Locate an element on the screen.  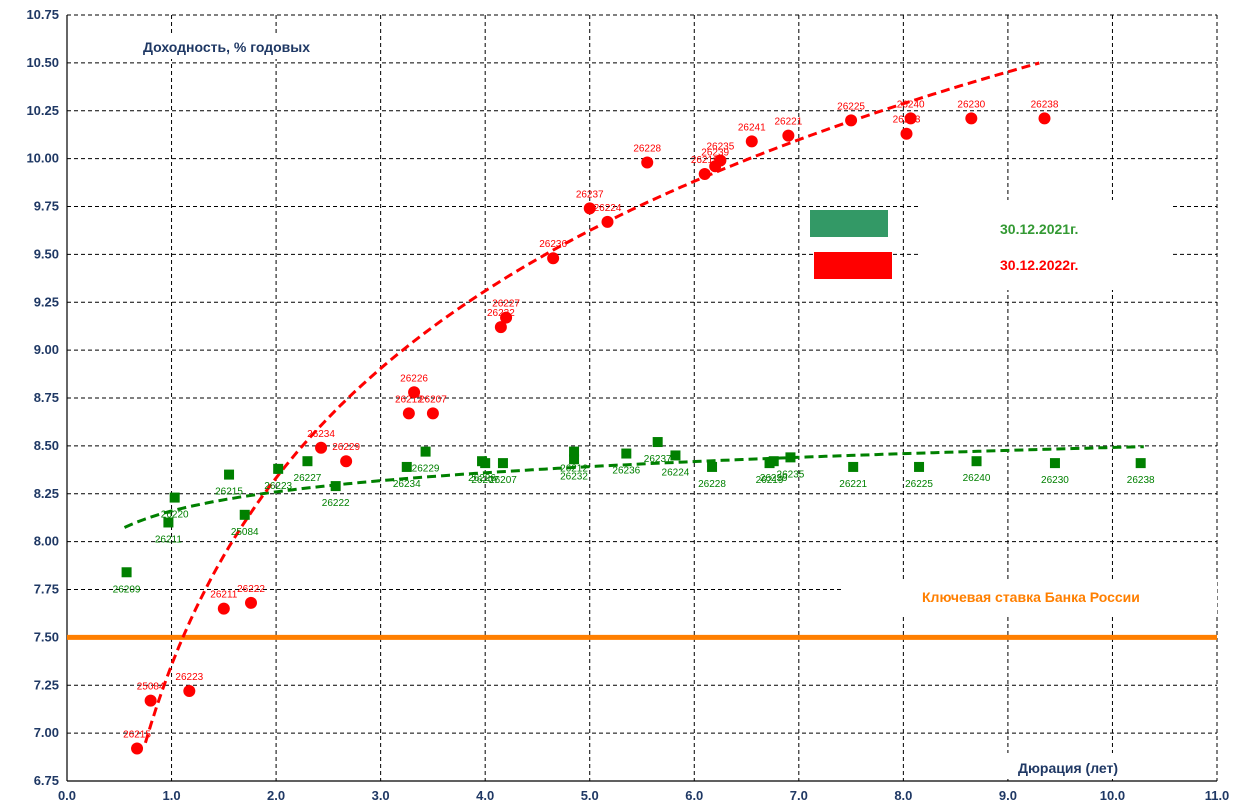
point-label-2022: 26240 is located at coordinates (911, 104).